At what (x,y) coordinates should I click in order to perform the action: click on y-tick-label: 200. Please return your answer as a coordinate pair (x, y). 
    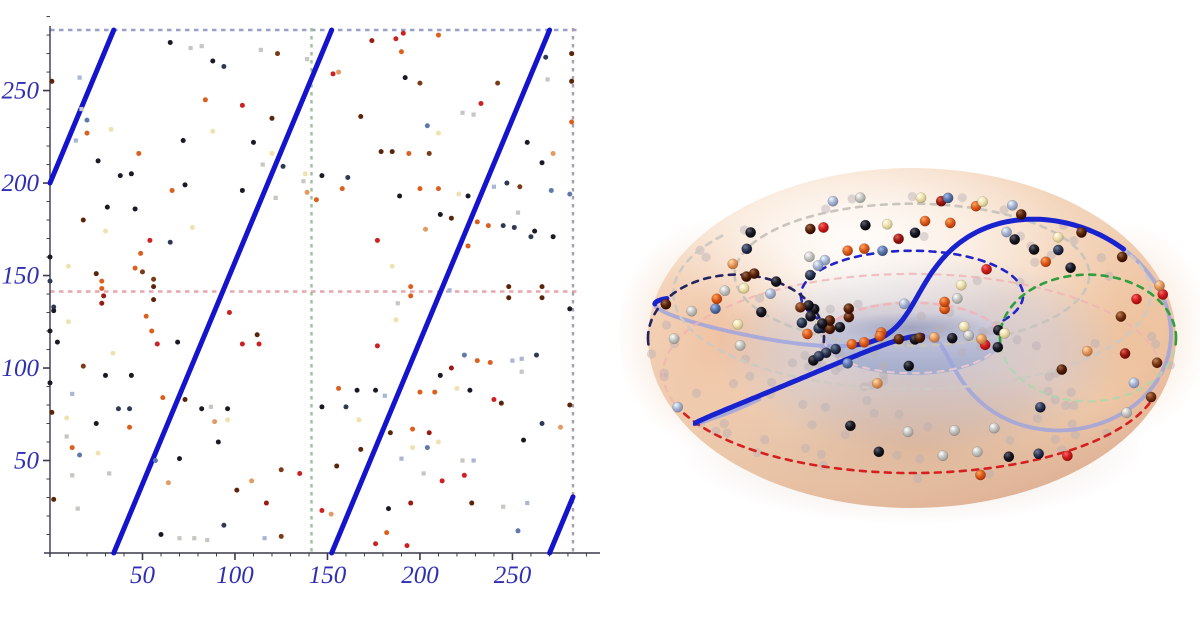
    Looking at the image, I should click on (21, 183).